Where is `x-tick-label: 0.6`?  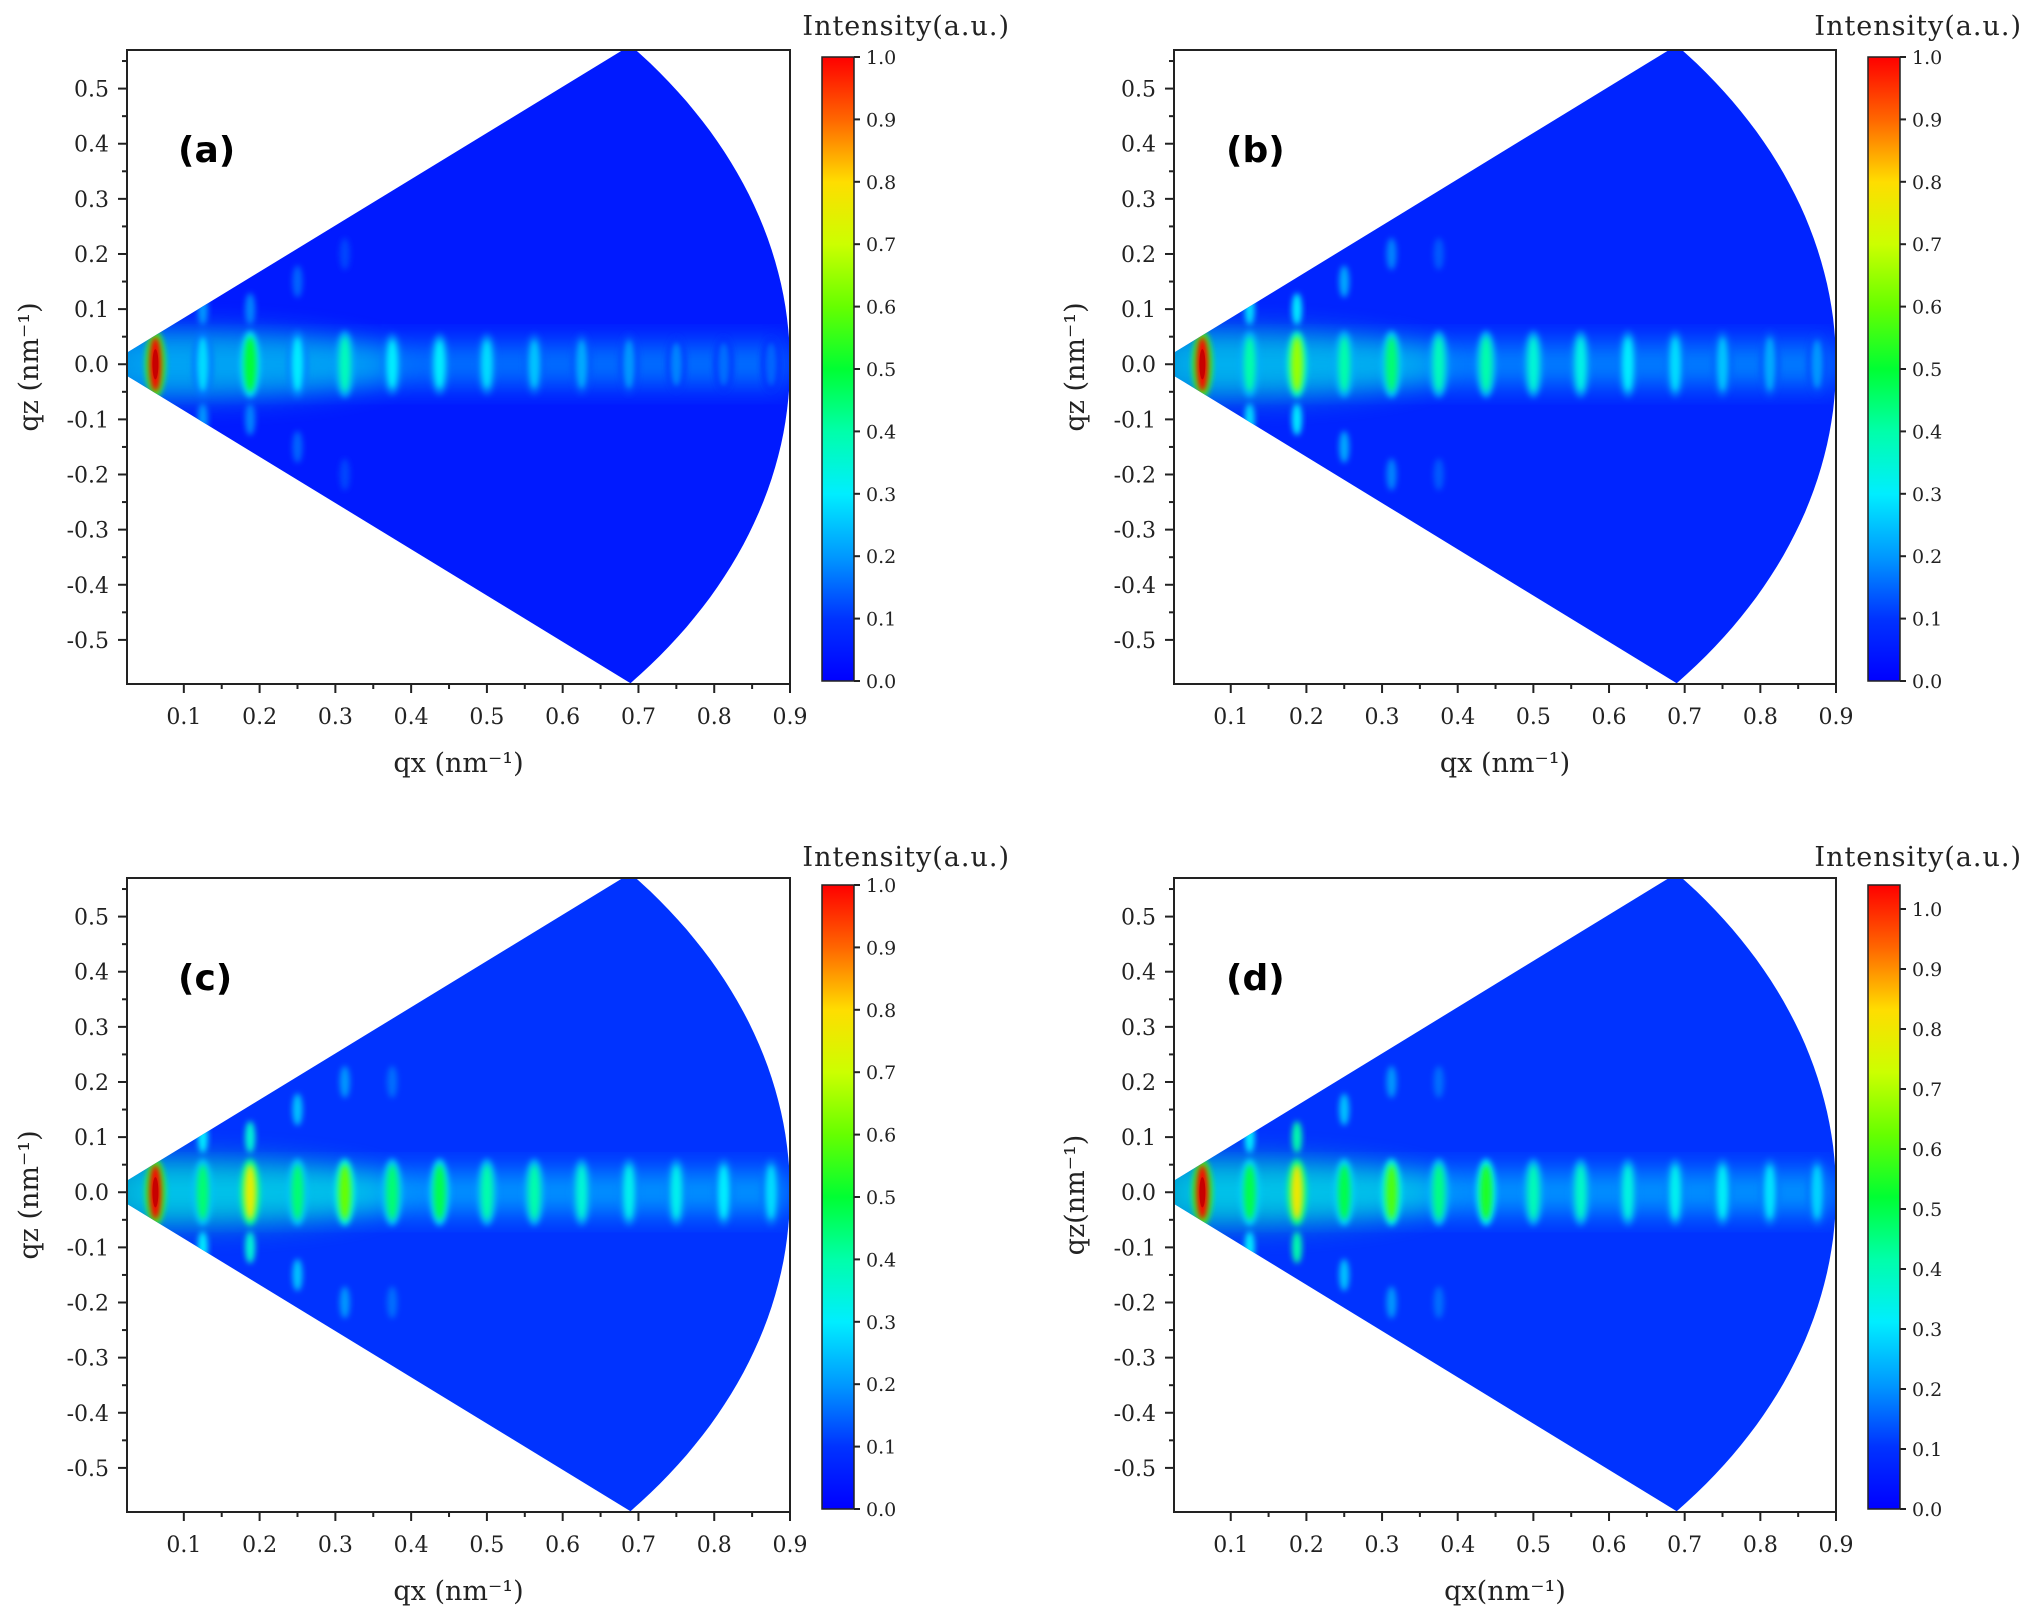 x-tick-label: 0.6 is located at coordinates (562, 717).